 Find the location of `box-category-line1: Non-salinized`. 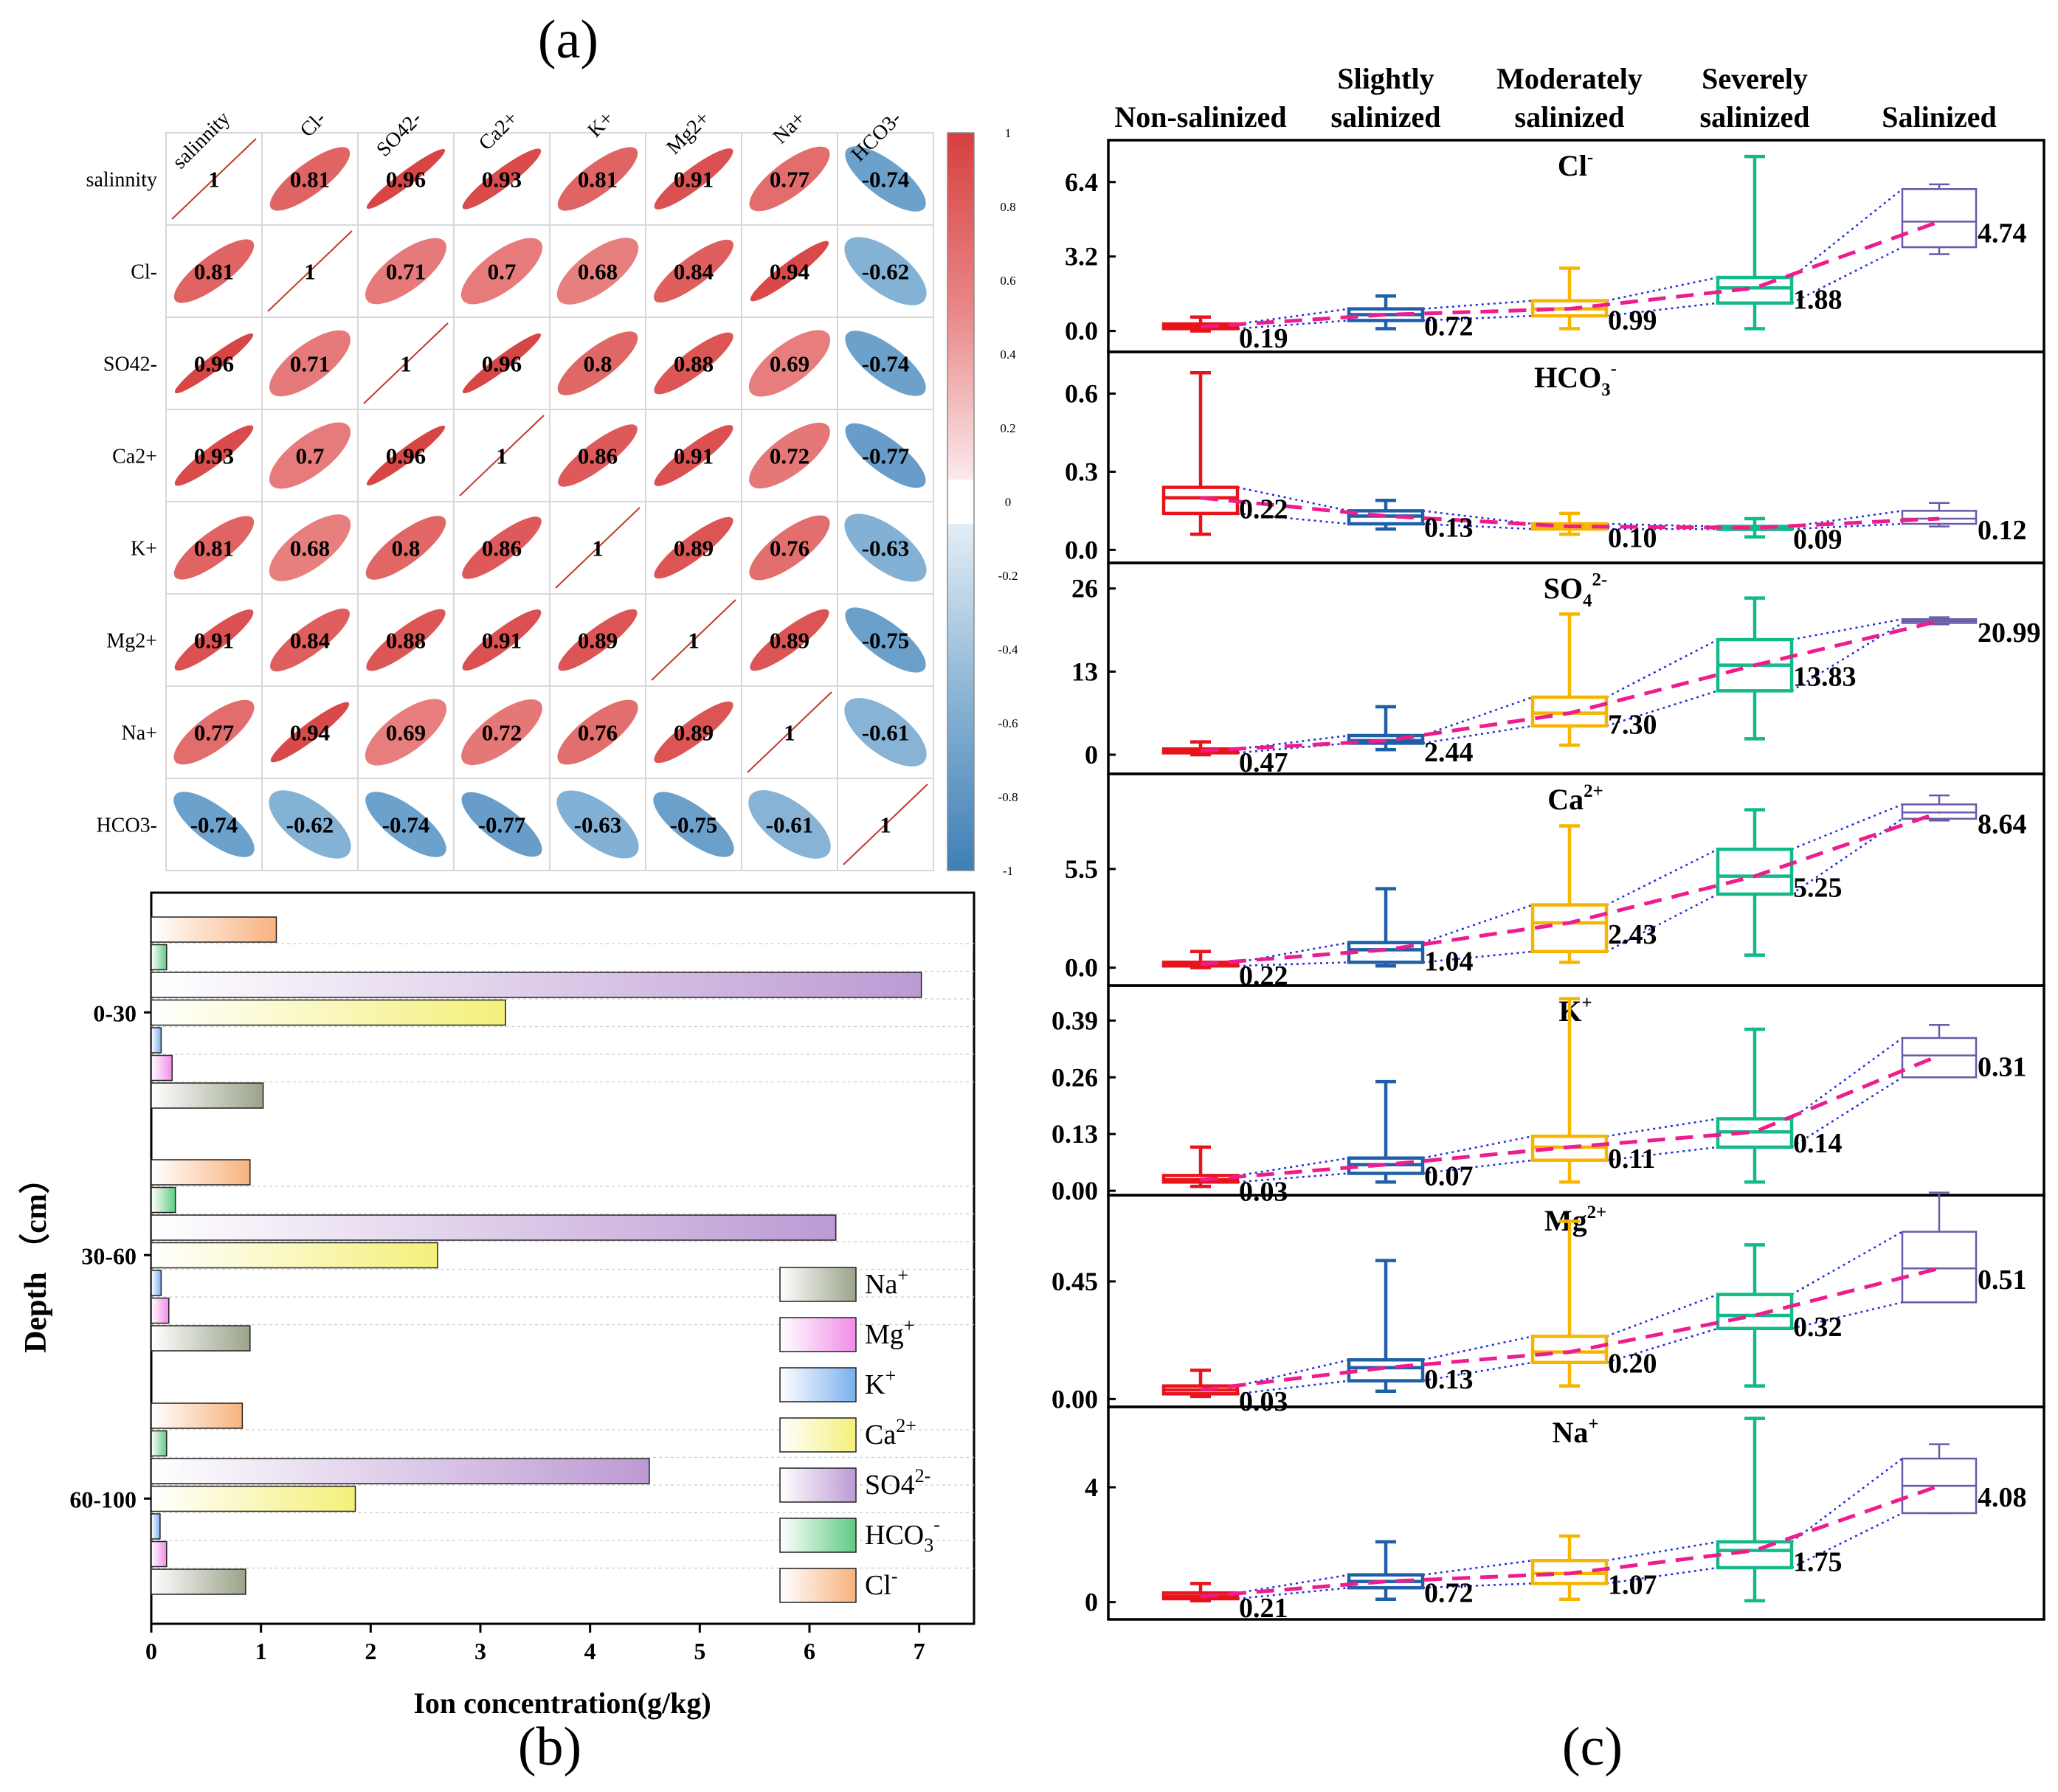

box-category-line1: Non-salinized is located at coordinates (1200, 117).